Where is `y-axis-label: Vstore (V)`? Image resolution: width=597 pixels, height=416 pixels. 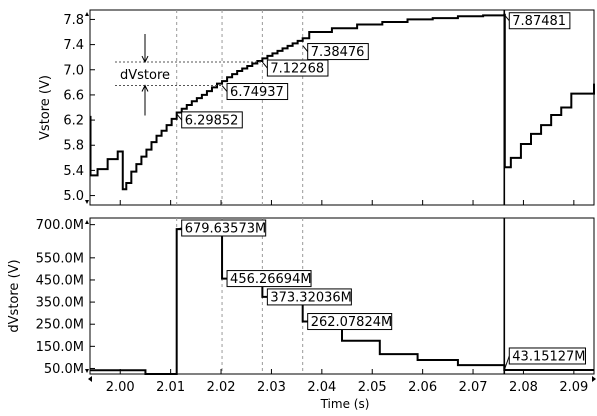 y-axis-label: Vstore (V) is located at coordinates (45, 107).